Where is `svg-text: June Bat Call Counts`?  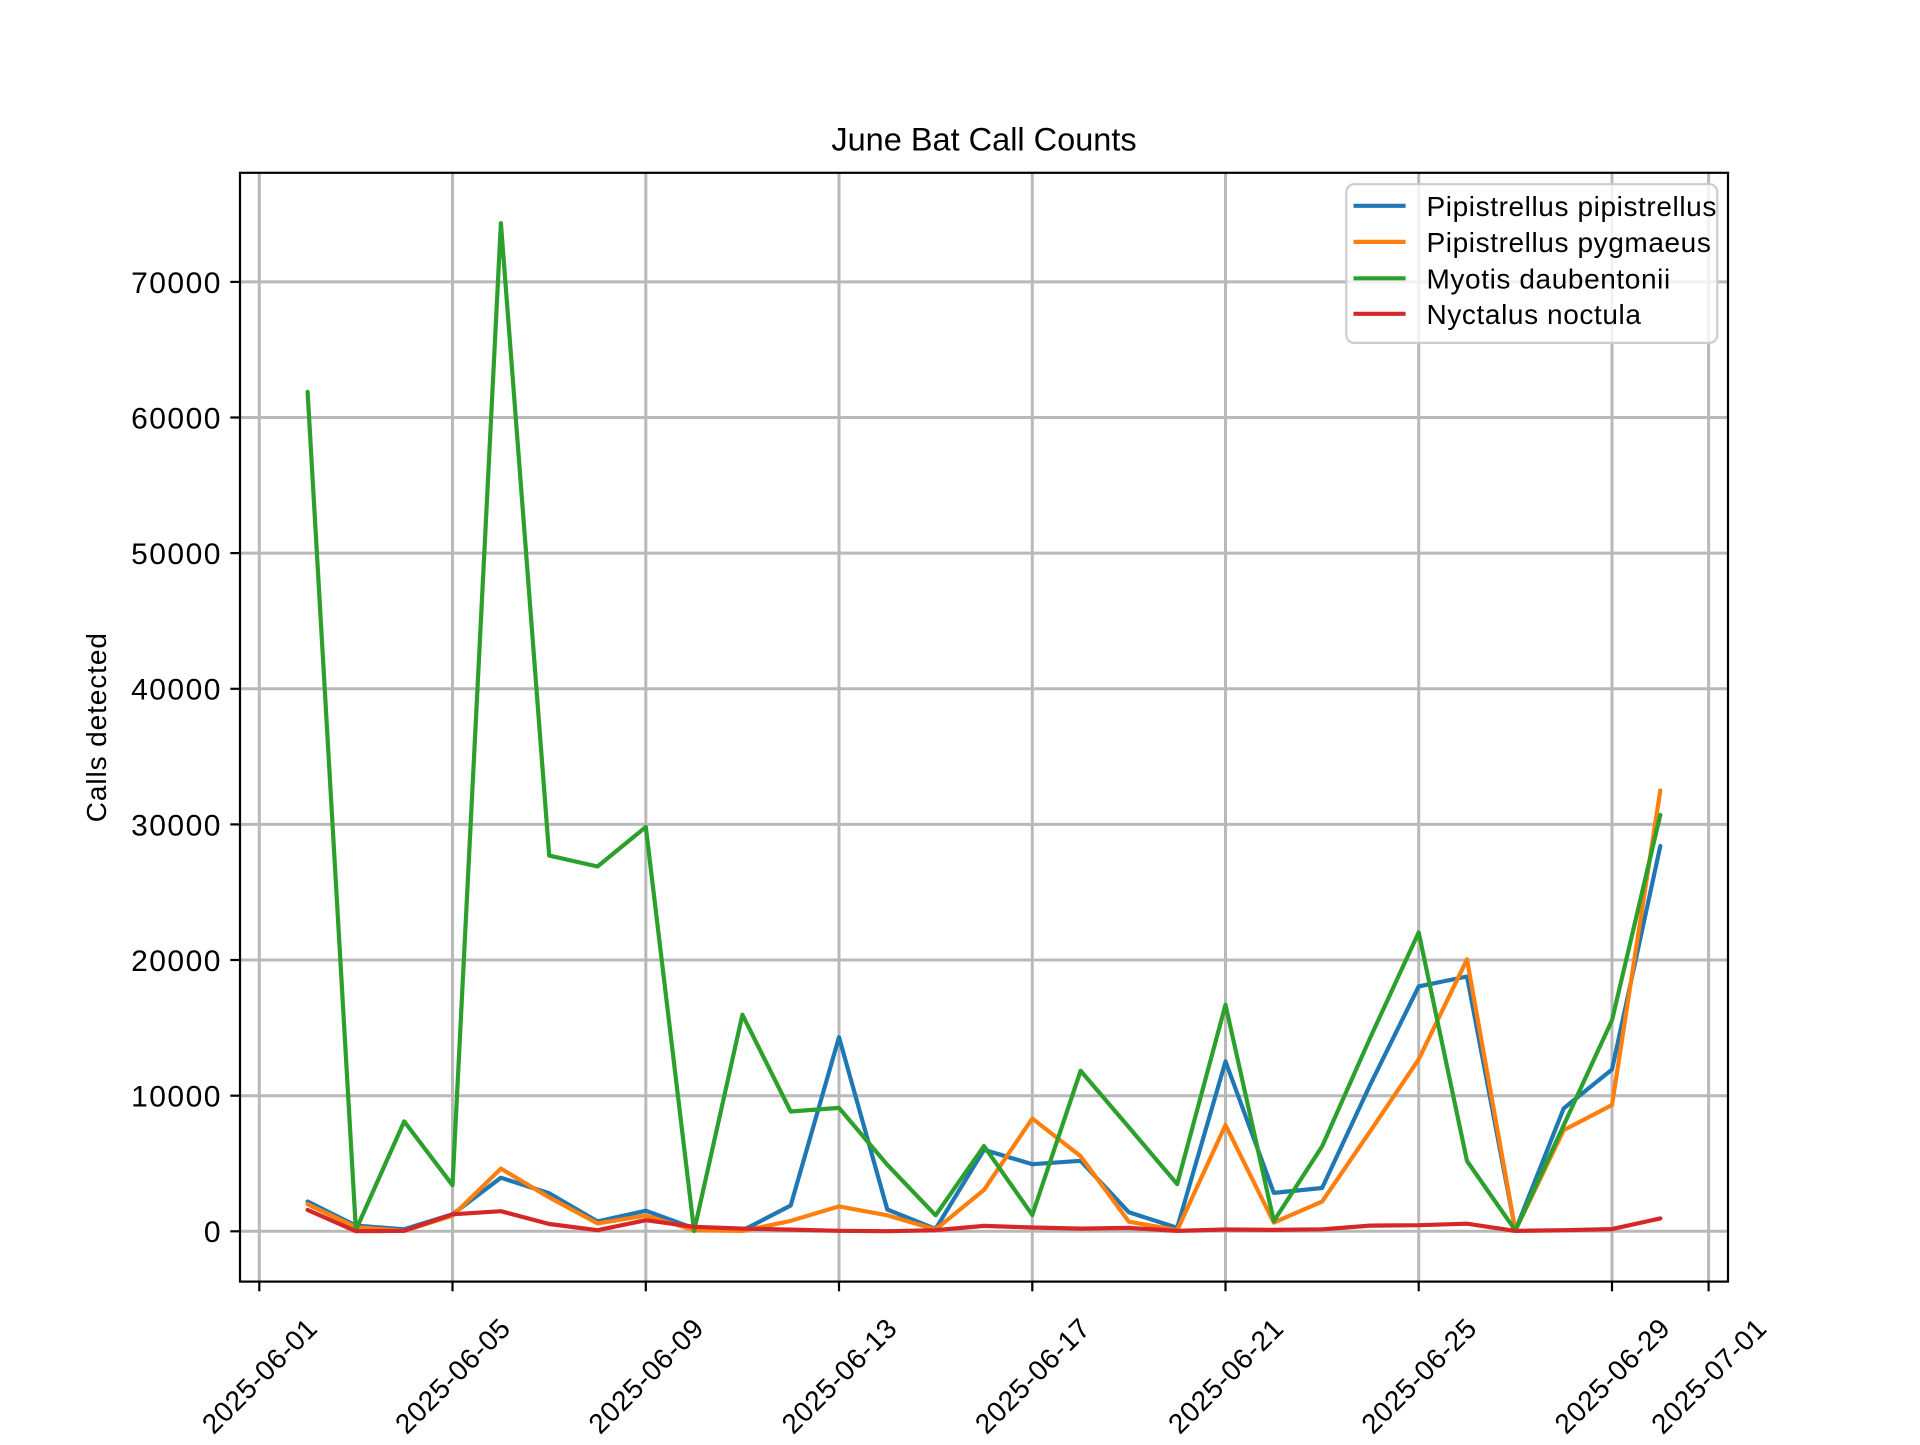
svg-text: June Bat Call Counts is located at coordinates (983, 140).